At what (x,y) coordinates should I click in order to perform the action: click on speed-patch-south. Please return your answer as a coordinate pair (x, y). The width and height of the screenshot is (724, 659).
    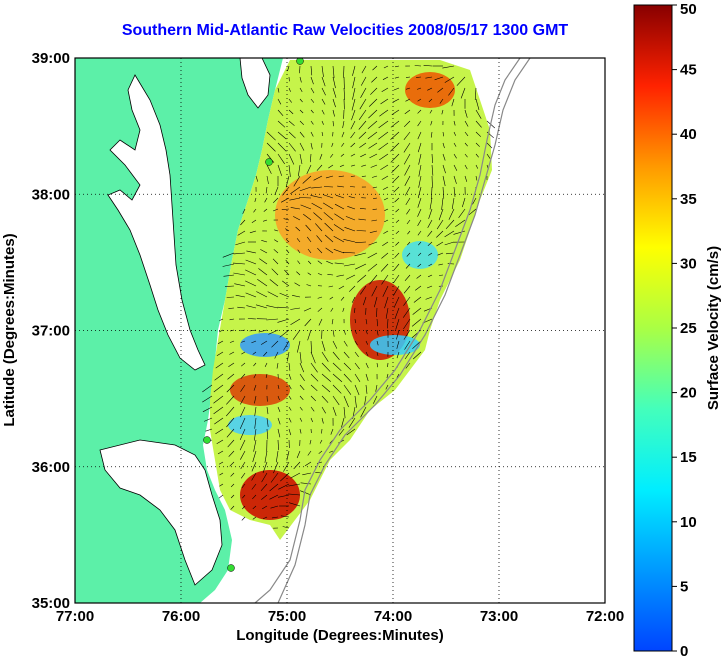
    Looking at the image, I should click on (270, 495).